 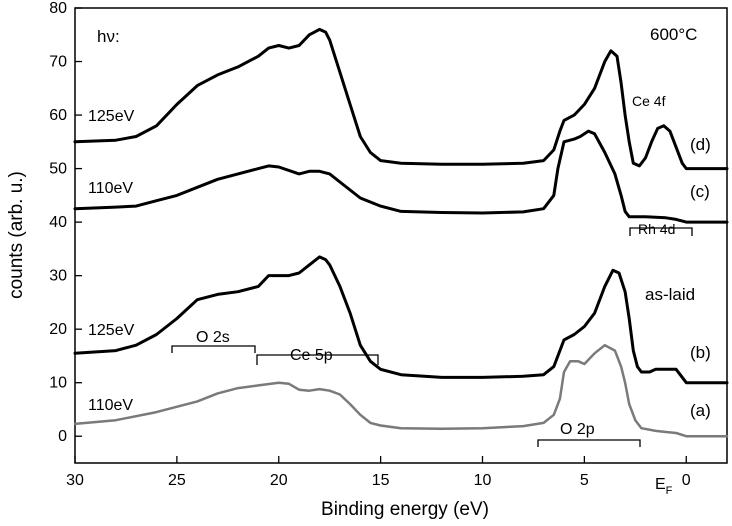 I want to click on energy-label-c: 110eV, so click(x=110, y=188).